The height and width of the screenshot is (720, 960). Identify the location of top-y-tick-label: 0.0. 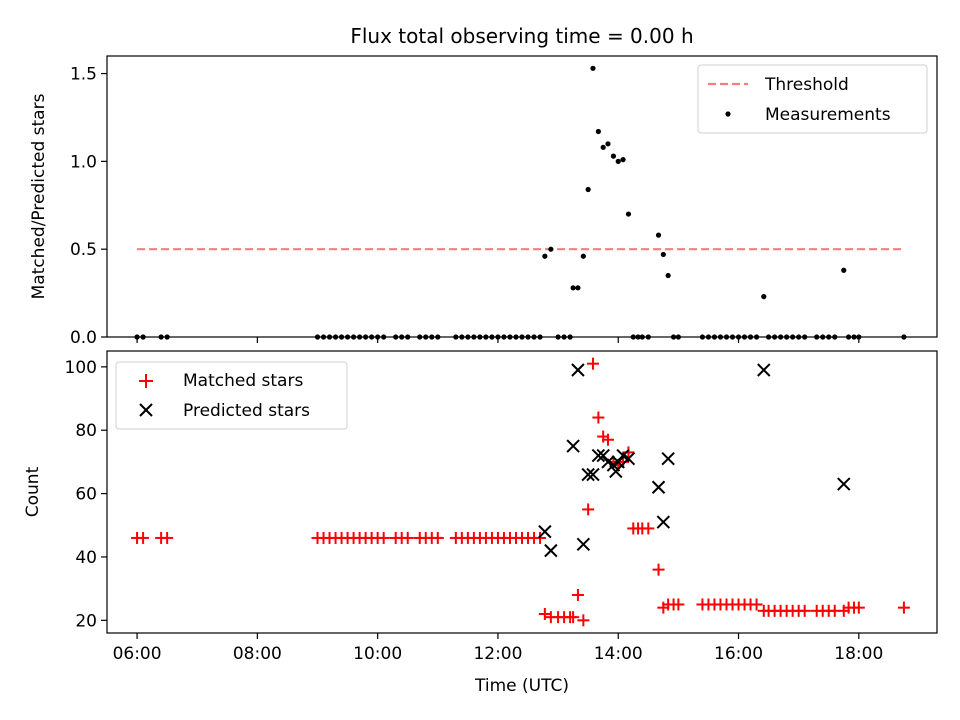
(83, 338).